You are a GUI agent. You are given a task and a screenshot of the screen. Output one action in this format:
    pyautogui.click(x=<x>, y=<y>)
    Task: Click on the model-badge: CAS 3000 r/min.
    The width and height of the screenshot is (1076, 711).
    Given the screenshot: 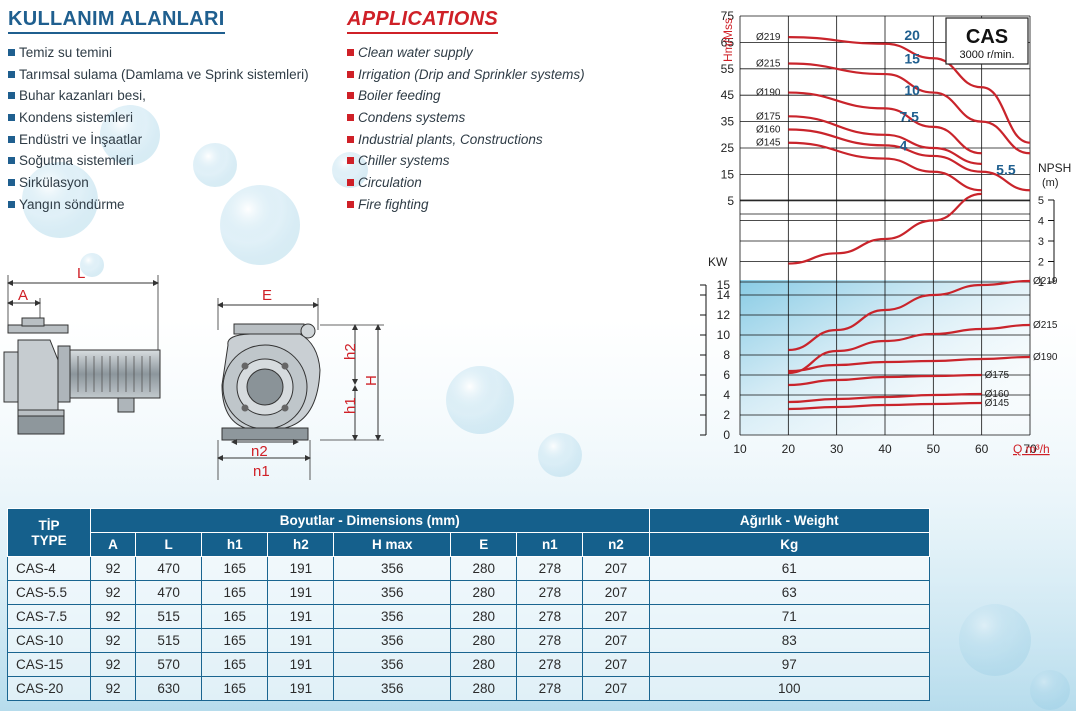 What is the action you would take?
    pyautogui.click(x=987, y=41)
    